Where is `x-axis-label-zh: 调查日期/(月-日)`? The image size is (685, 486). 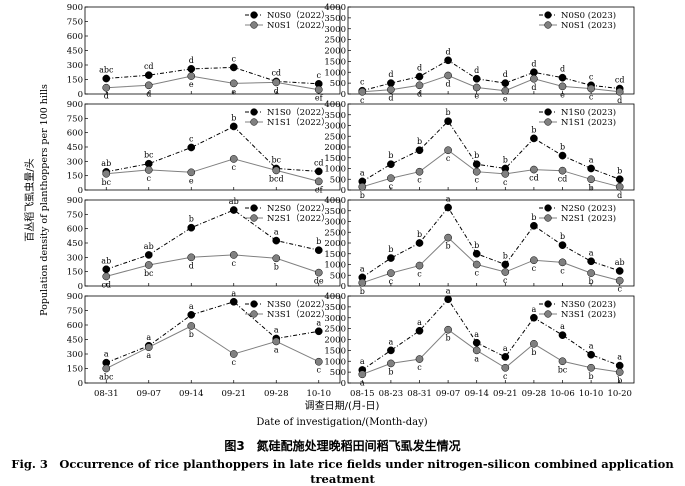 x-axis-label-zh: 调查日期/(月-日) is located at coordinates (342, 405).